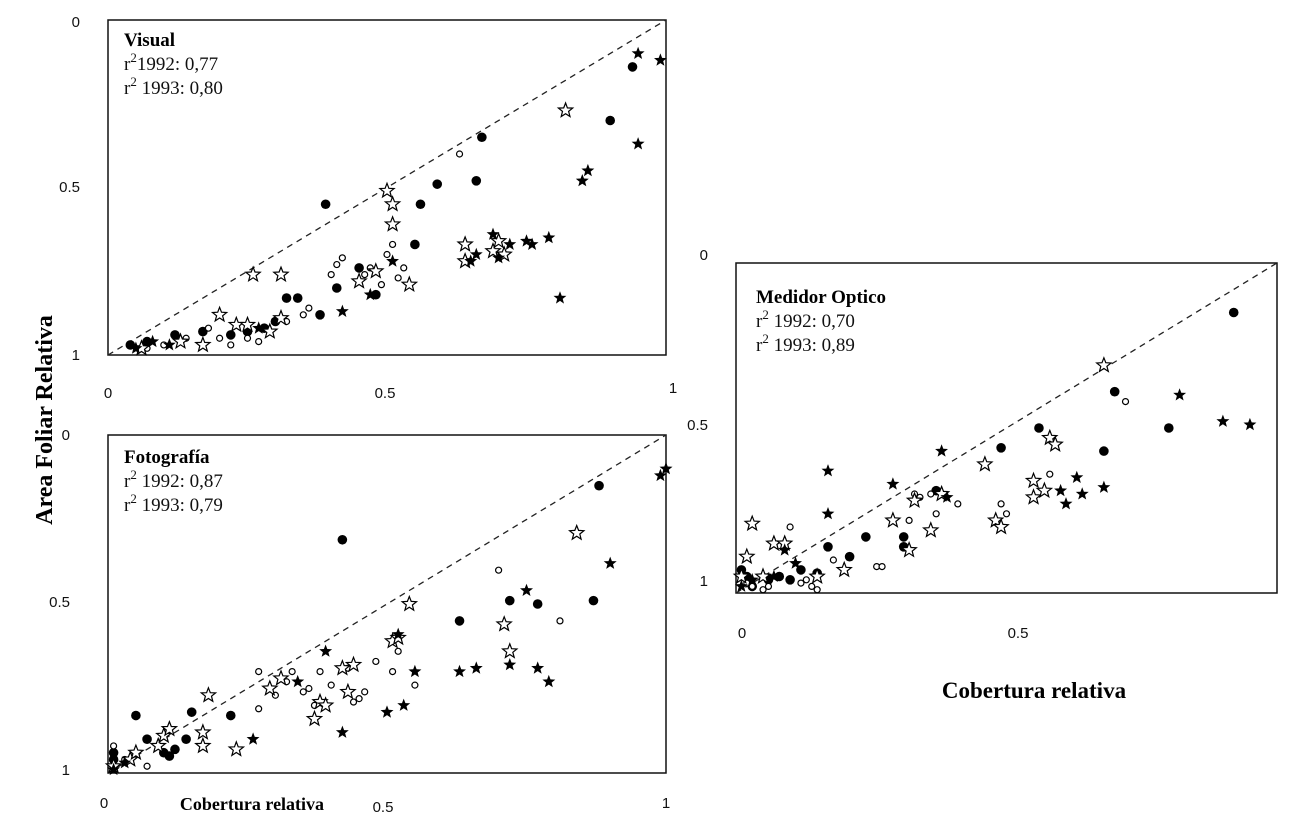 The width and height of the screenshot is (1289, 816). What do you see at coordinates (173, 503) in the screenshot?
I see `r-squared-stat: r2 1993: 0,79` at bounding box center [173, 503].